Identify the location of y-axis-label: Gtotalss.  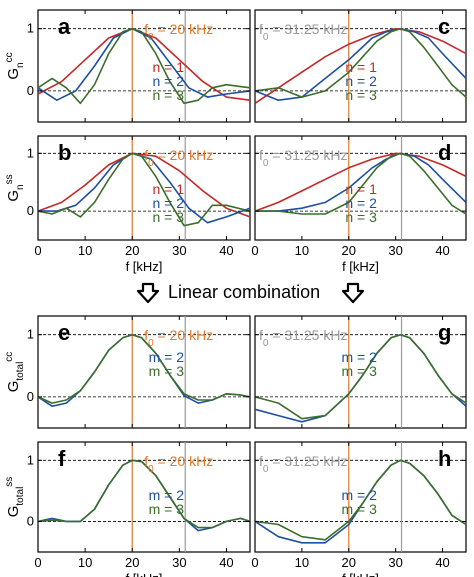
(15, 497).